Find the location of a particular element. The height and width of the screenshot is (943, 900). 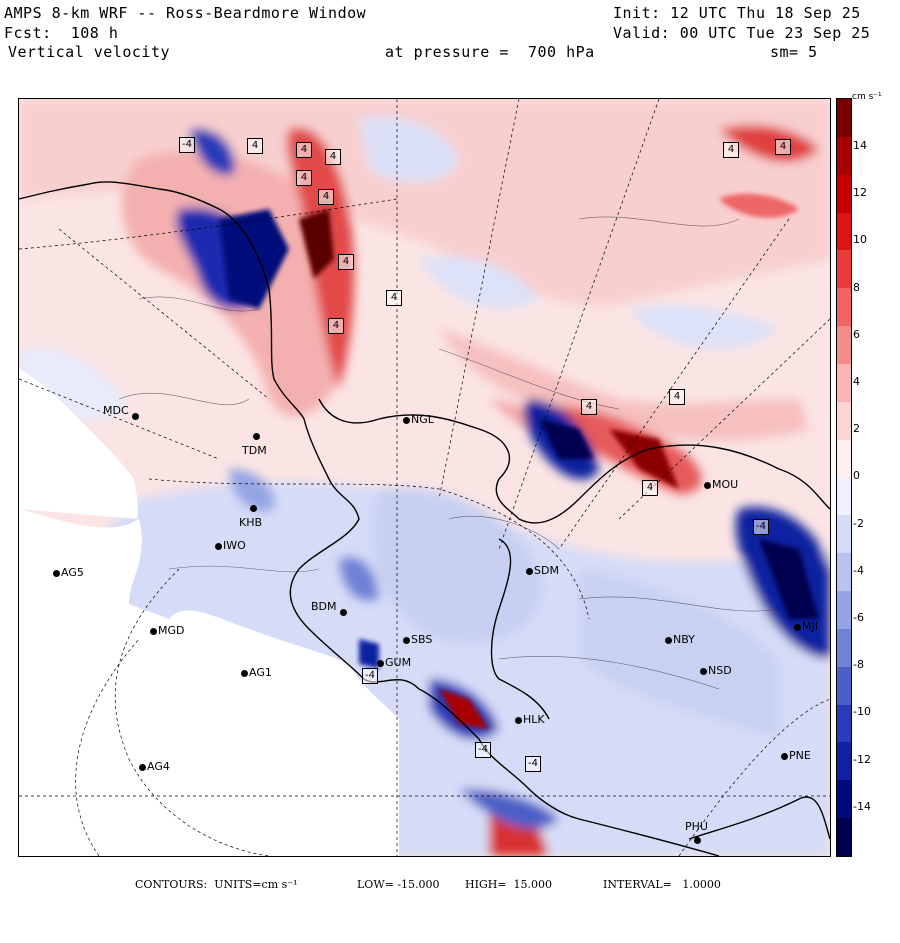

colorbar-tick-label: -8 is located at coordinates (858, 665).